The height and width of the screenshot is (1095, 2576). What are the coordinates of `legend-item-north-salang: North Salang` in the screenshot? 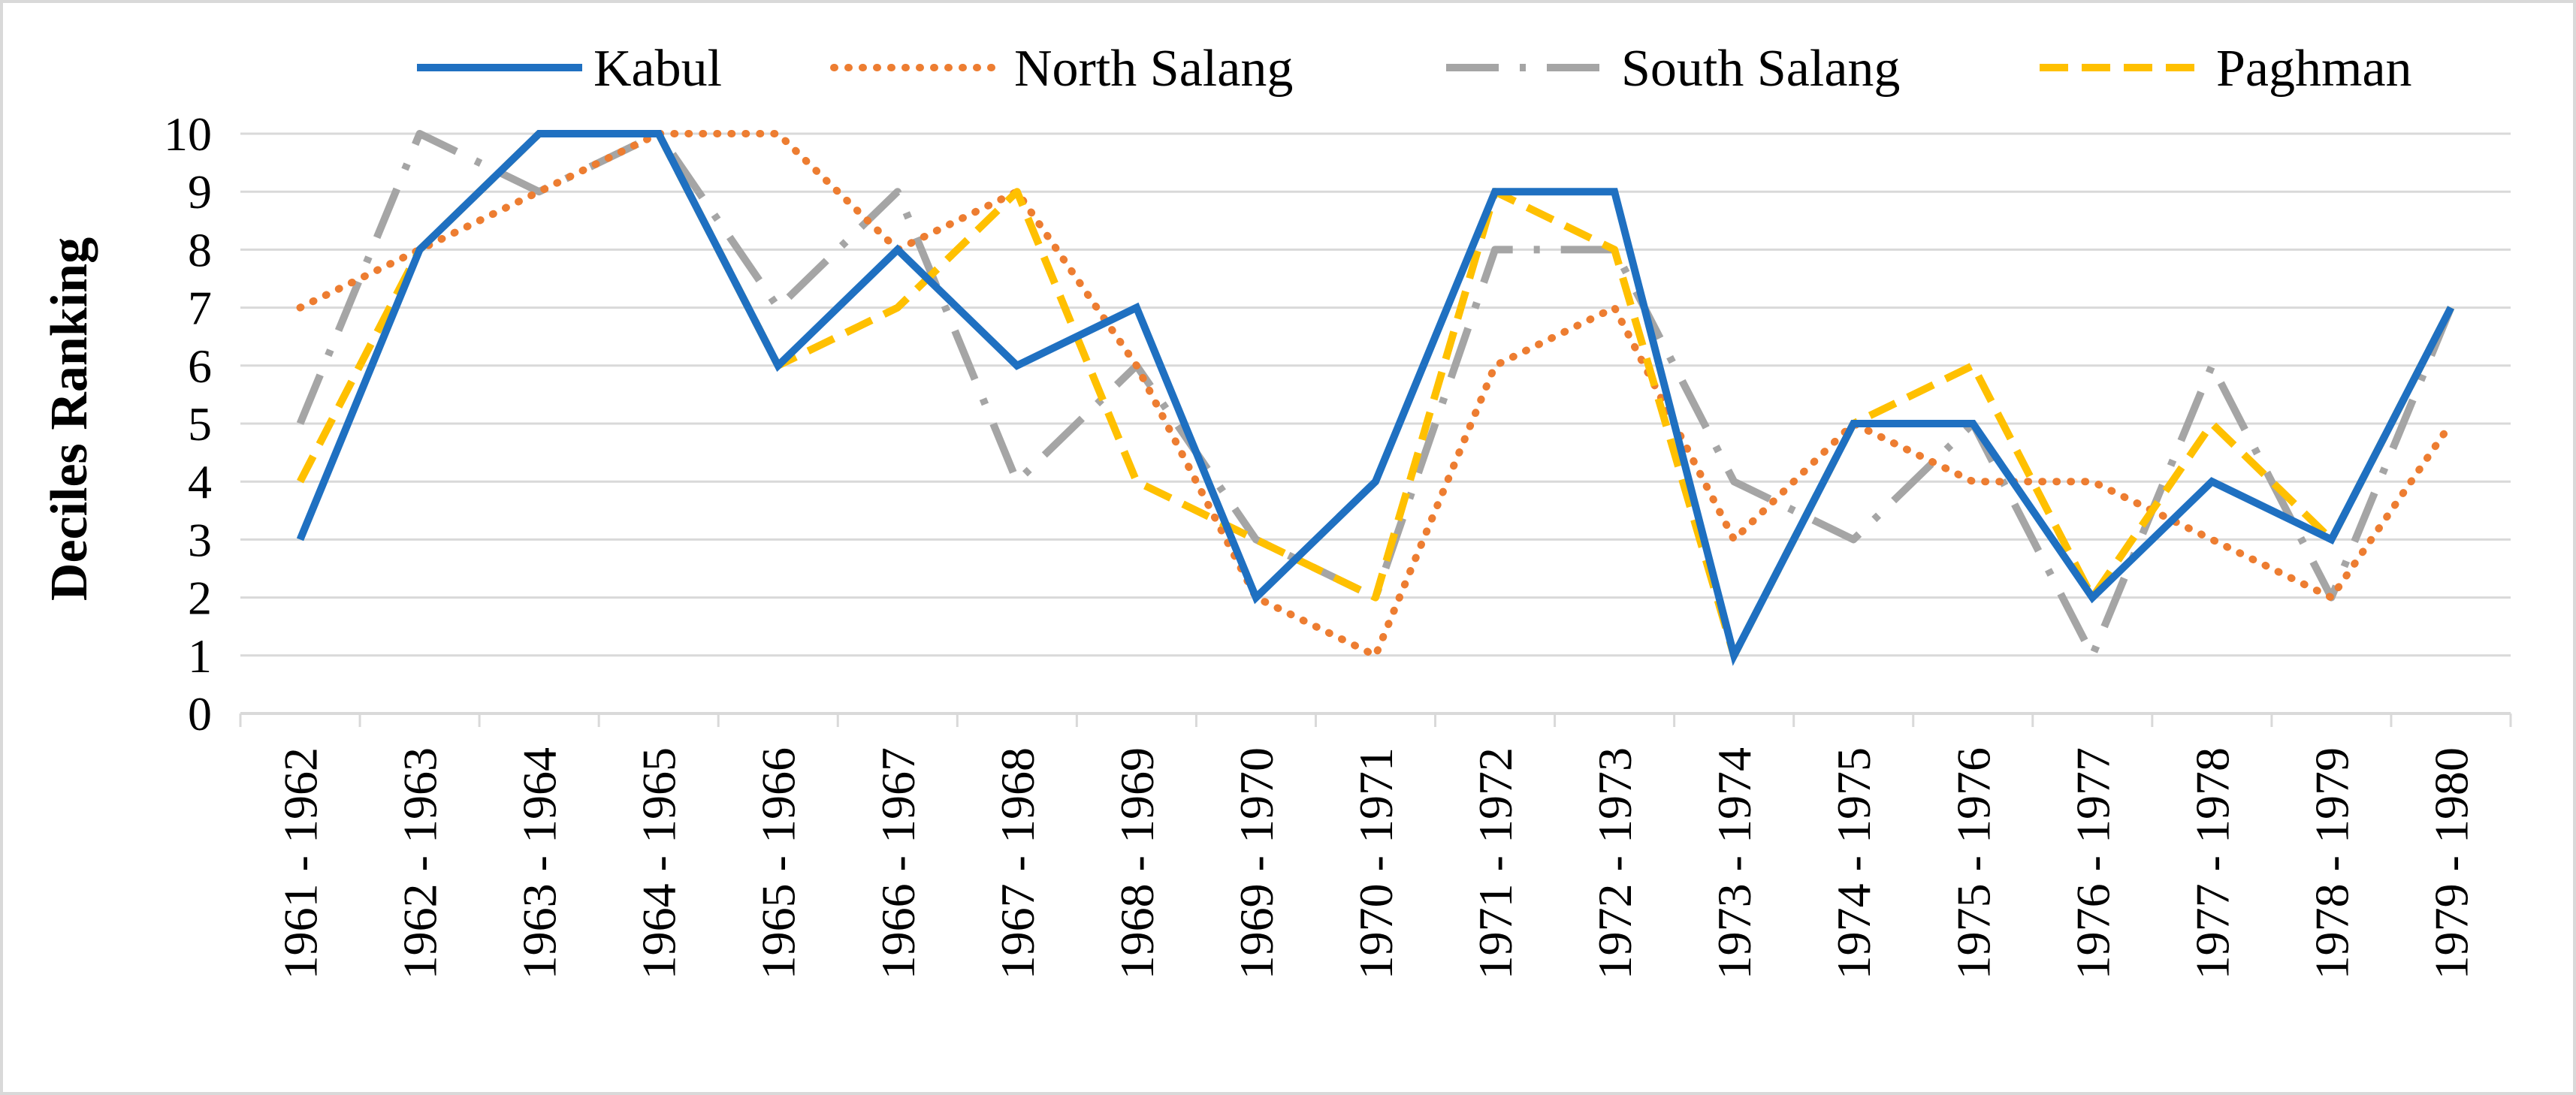 It's located at (1061, 69).